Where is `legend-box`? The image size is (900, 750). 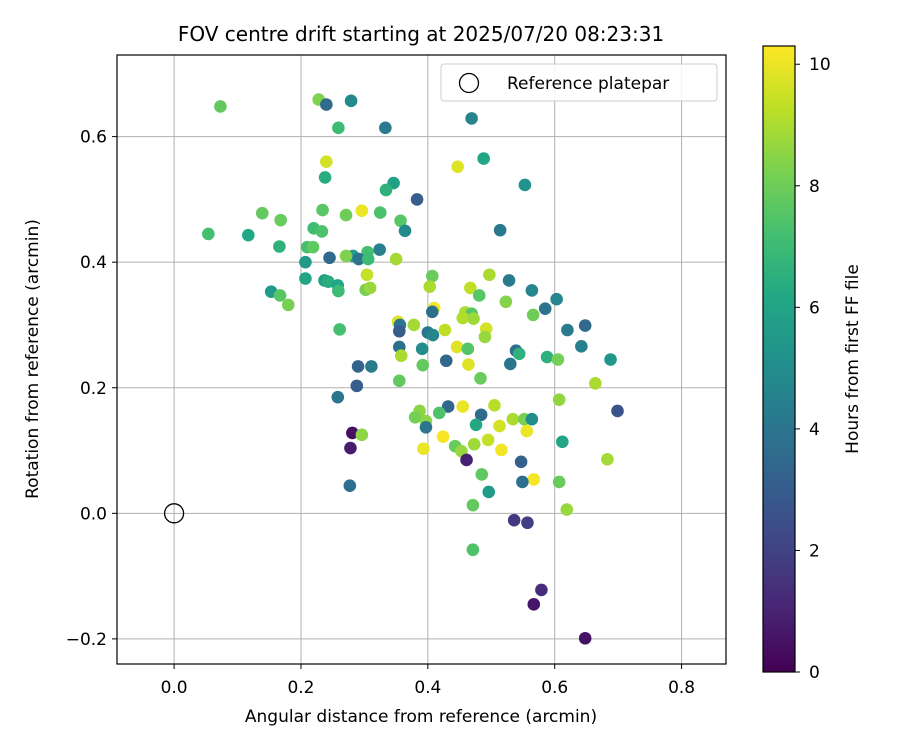 legend-box is located at coordinates (579, 82).